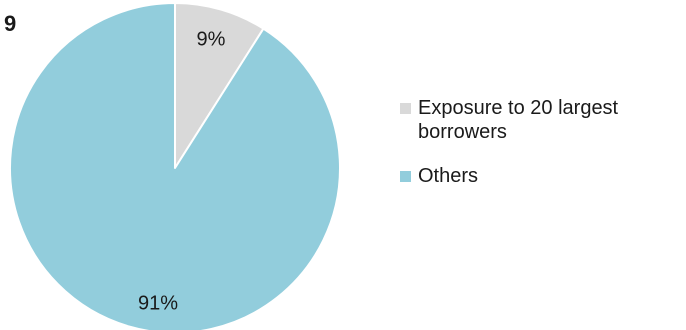  What do you see at coordinates (158, 303) in the screenshot?
I see `data-label-others: 91%` at bounding box center [158, 303].